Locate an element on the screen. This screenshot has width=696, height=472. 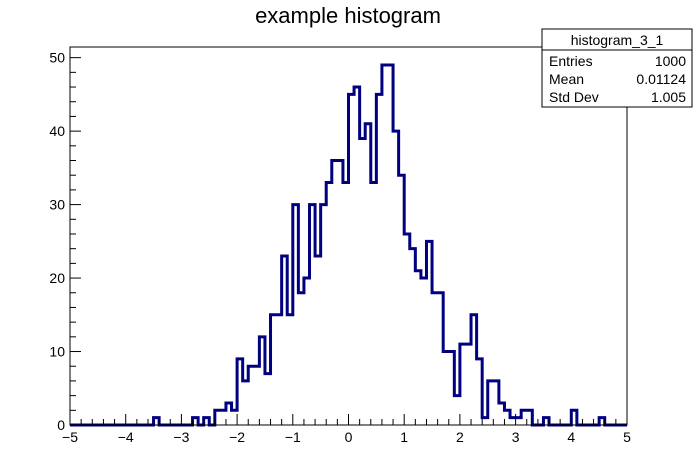
y-axis-ticks is located at coordinates (75, 241).